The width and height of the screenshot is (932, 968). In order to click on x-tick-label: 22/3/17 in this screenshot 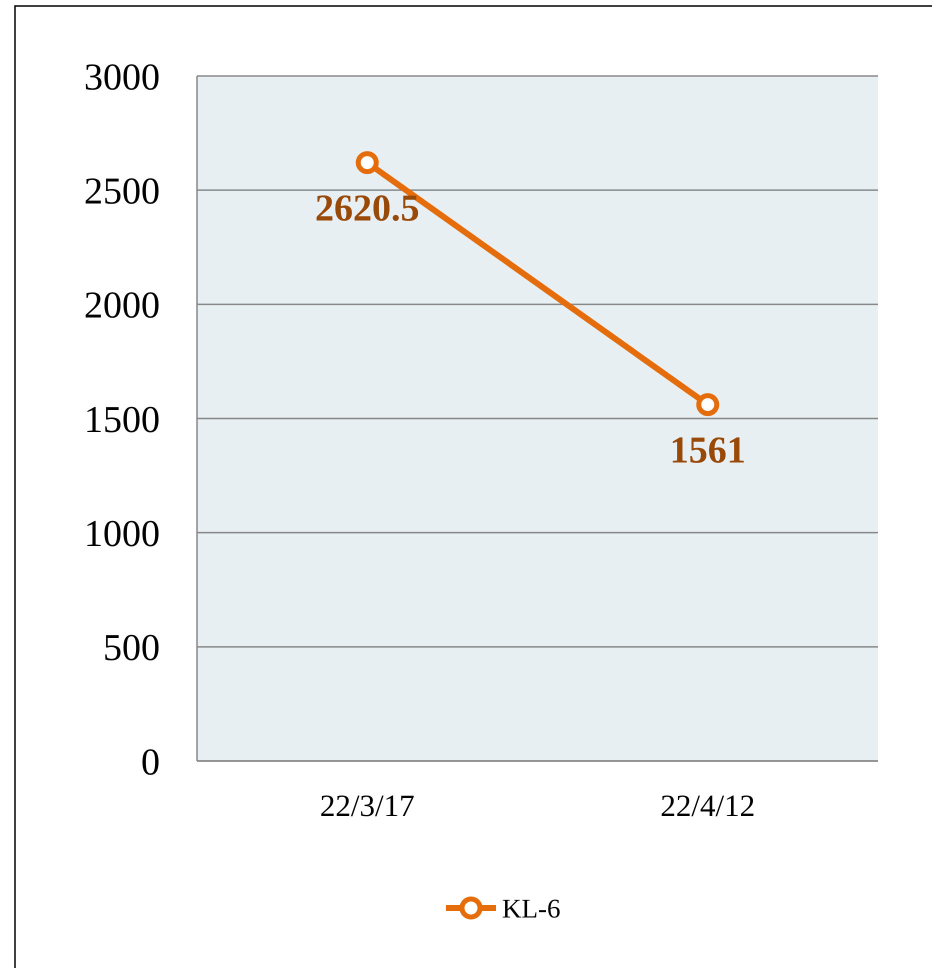, I will do `click(367, 805)`.